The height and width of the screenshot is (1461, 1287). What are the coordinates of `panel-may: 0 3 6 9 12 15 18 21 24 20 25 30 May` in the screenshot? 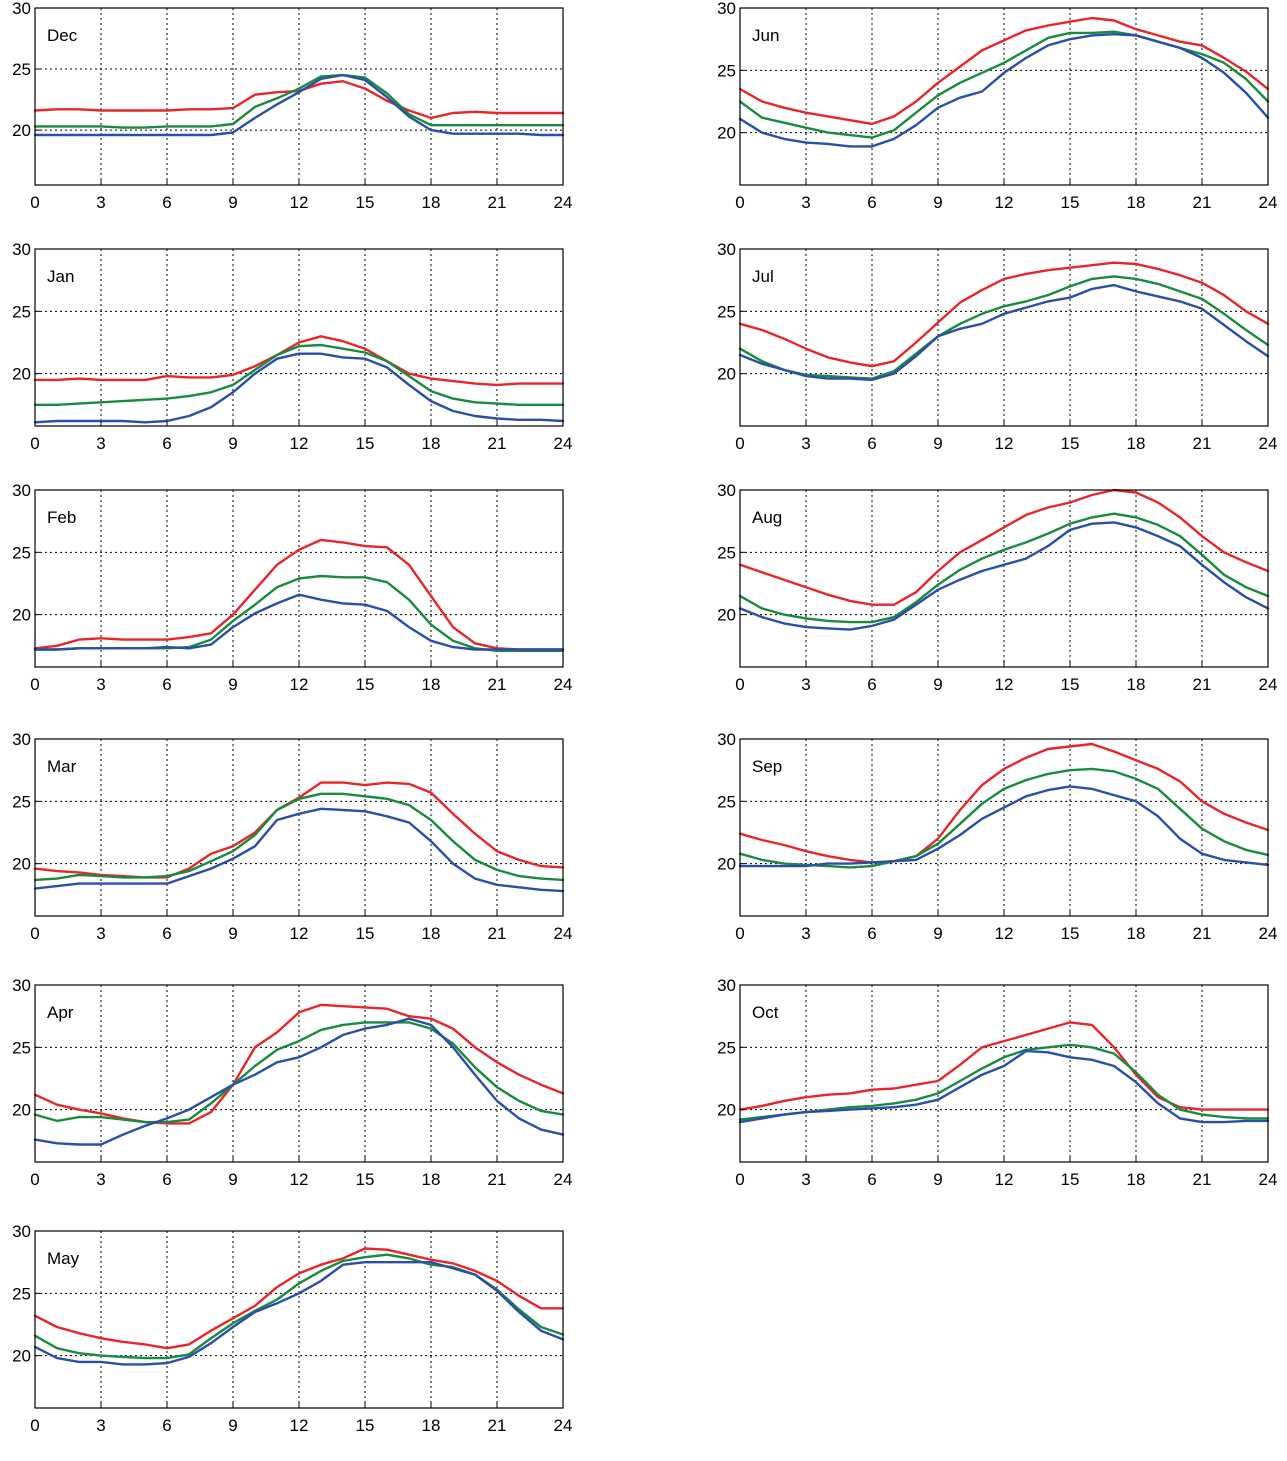 It's located at (292, 1328).